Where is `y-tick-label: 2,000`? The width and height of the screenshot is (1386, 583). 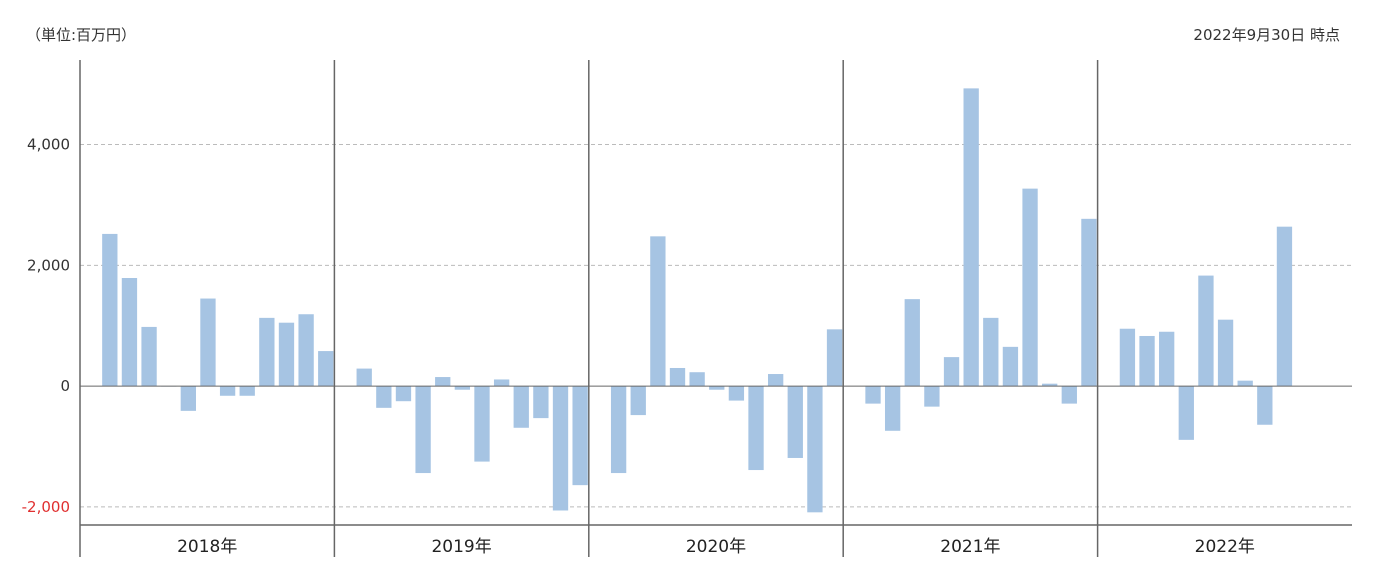
y-tick-label: 2,000 is located at coordinates (48, 265).